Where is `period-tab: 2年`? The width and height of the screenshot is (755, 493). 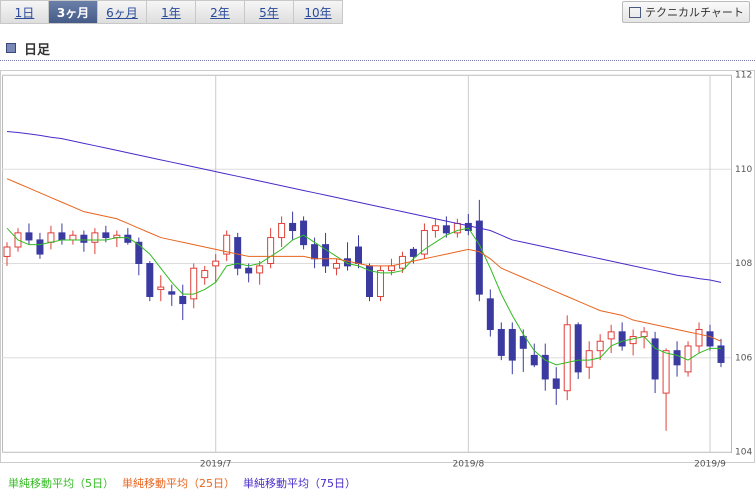
period-tab: 2年 is located at coordinates (220, 12).